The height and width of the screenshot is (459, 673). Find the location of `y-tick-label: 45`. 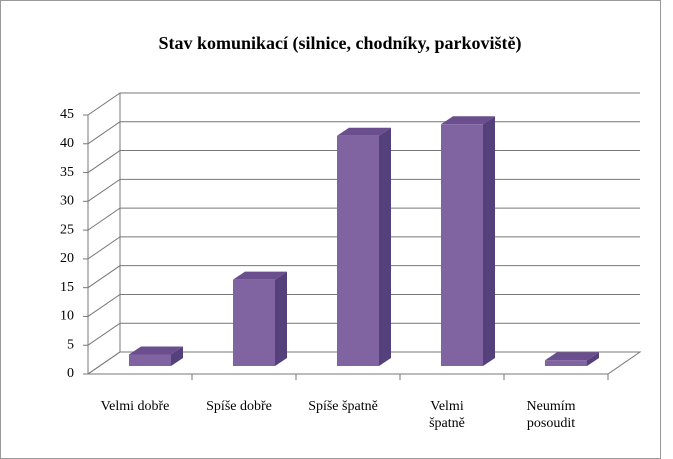

y-tick-label: 45 is located at coordinates (67, 114).